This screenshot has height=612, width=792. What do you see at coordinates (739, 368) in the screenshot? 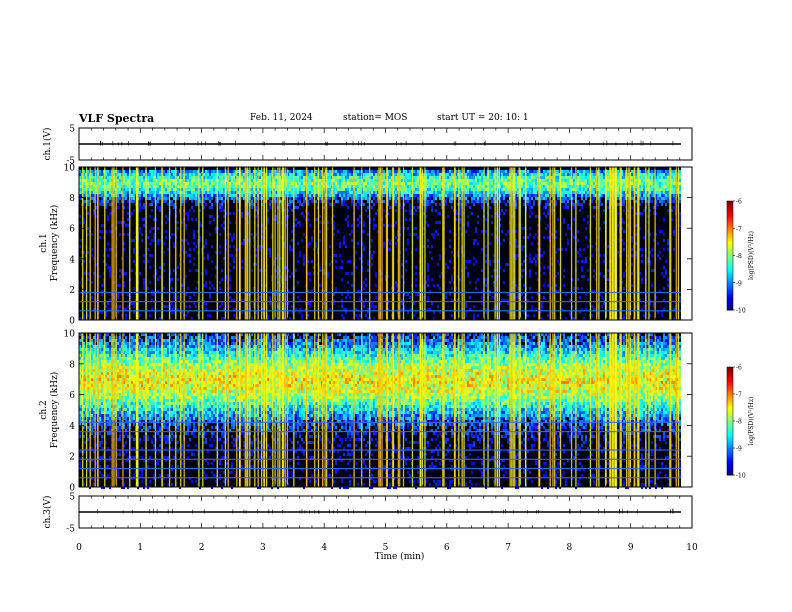
I see `ch2-colorbar-tick-label: -6` at bounding box center [739, 368].